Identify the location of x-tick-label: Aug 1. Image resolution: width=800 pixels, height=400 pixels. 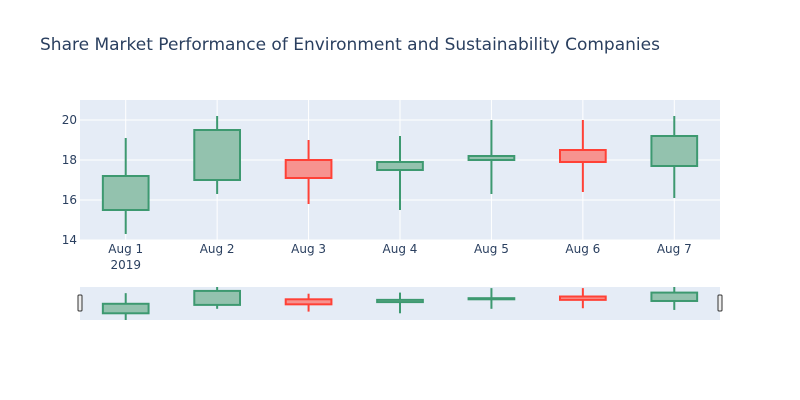
(125, 249).